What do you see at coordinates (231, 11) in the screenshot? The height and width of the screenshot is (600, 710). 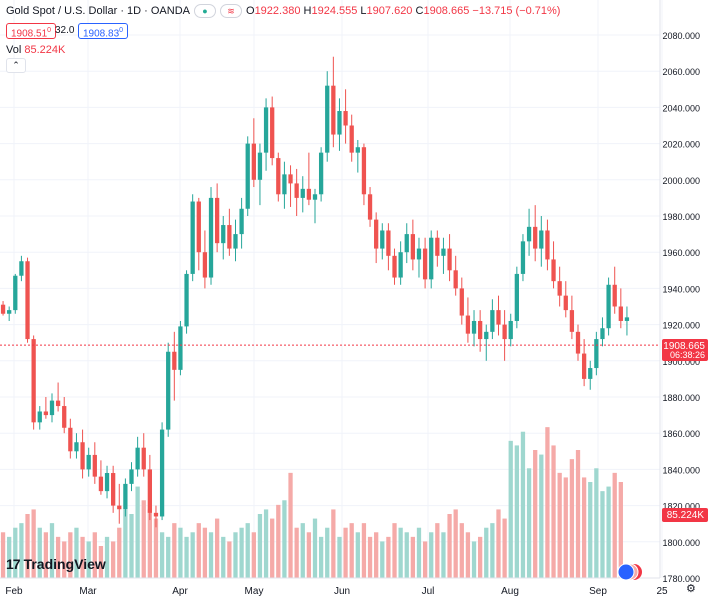 I see `data-delay-icon: ≋` at bounding box center [231, 11].